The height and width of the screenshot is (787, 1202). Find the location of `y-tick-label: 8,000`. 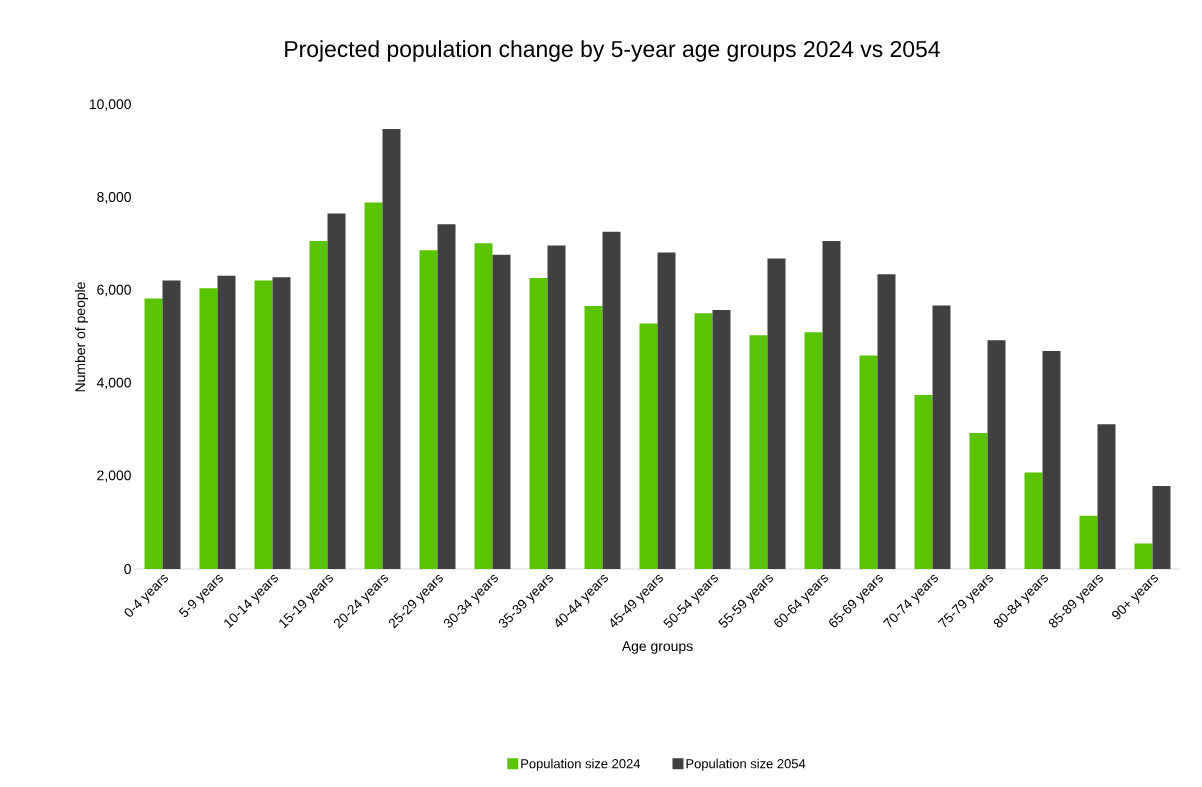

y-tick-label: 8,000 is located at coordinates (114, 198).